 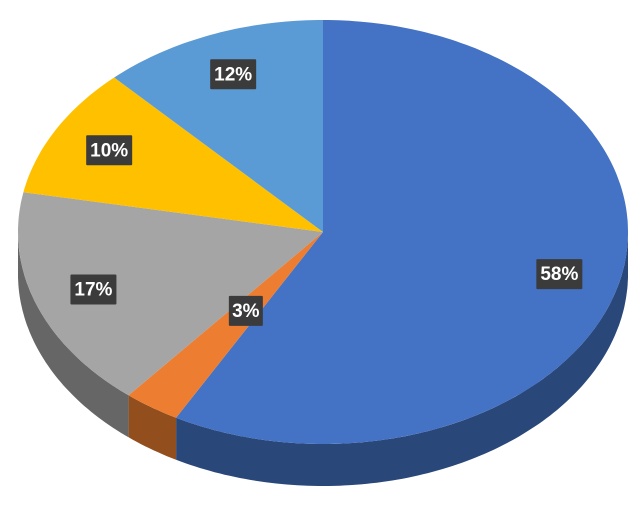 I want to click on data-label: 10%, so click(x=109, y=150).